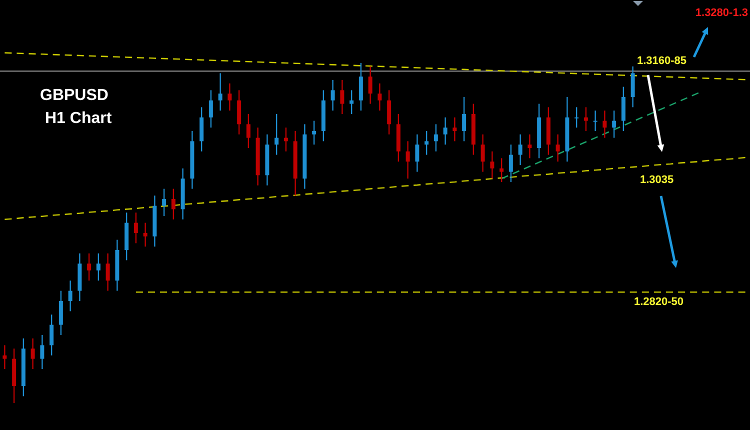 Image resolution: width=750 pixels, height=430 pixels. What do you see at coordinates (74, 95) in the screenshot?
I see `text: GBPUSD` at bounding box center [74, 95].